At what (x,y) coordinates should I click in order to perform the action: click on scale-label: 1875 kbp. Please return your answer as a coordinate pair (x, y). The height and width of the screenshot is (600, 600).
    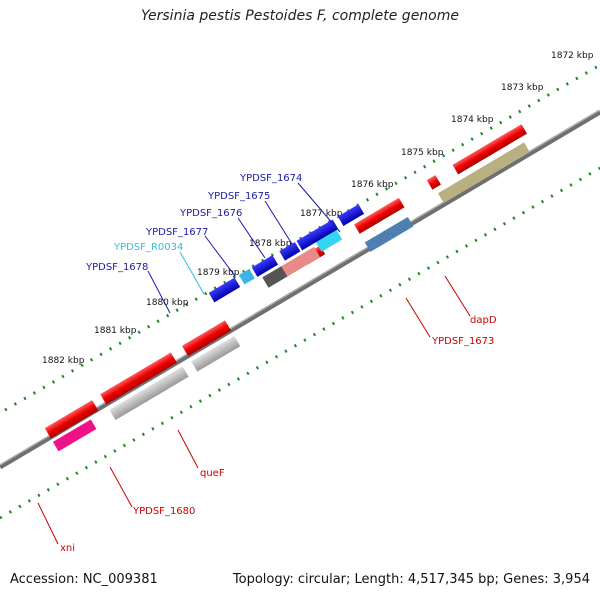
    Looking at the image, I should click on (422, 153).